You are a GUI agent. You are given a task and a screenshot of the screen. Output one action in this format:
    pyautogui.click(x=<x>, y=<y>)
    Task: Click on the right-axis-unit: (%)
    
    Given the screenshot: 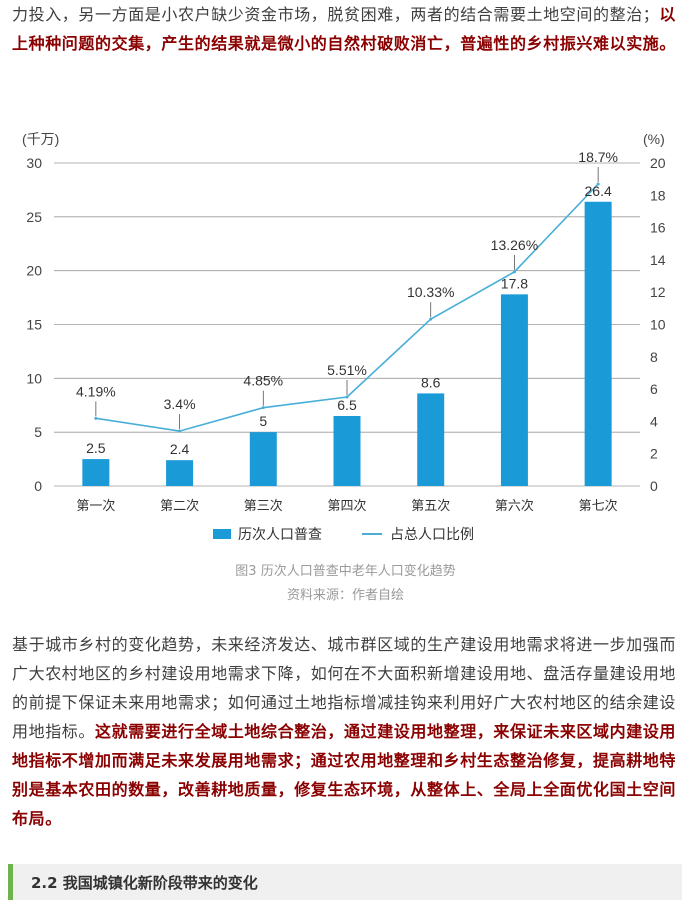 What is the action you would take?
    pyautogui.click(x=654, y=139)
    